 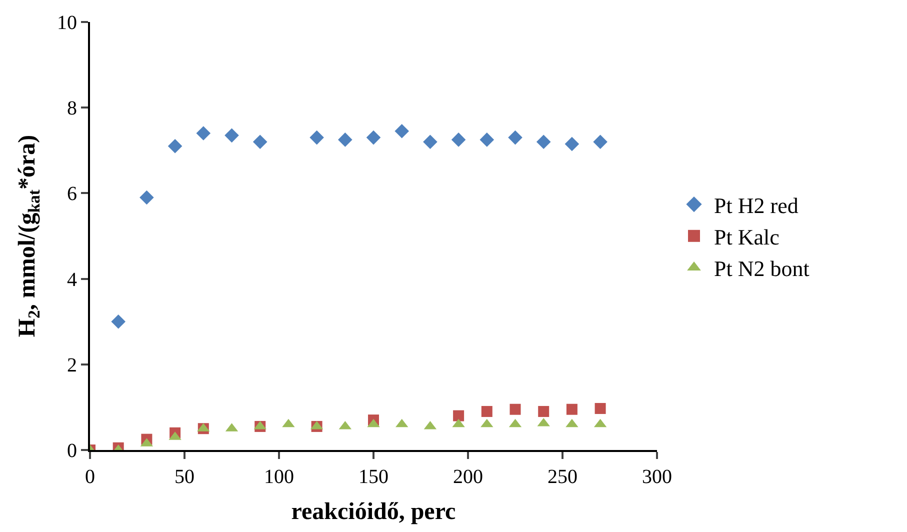 What do you see at coordinates (373, 477) in the screenshot?
I see `x-tick-label: 150` at bounding box center [373, 477].